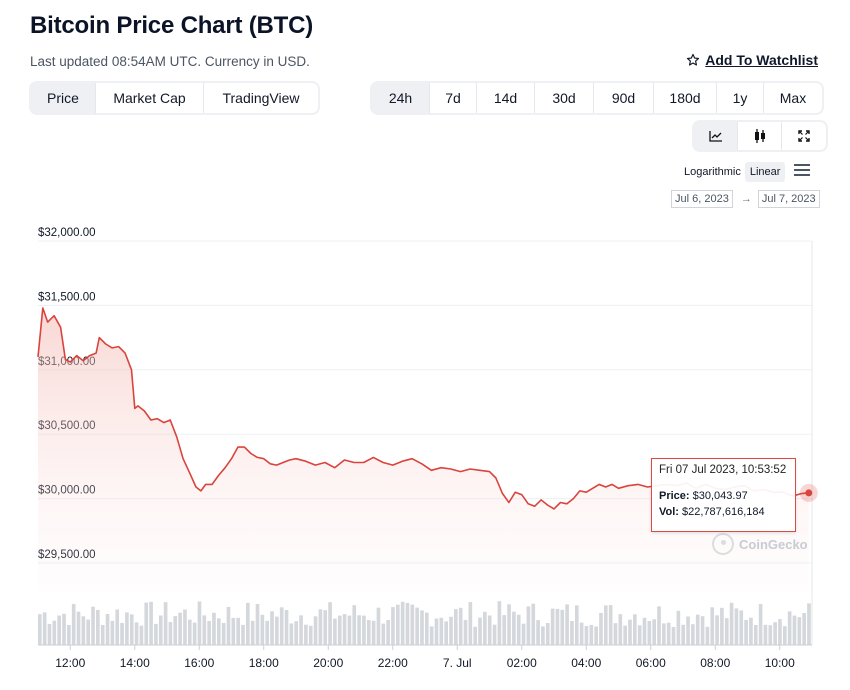  What do you see at coordinates (793, 98) in the screenshot?
I see `range-max: Max` at bounding box center [793, 98].